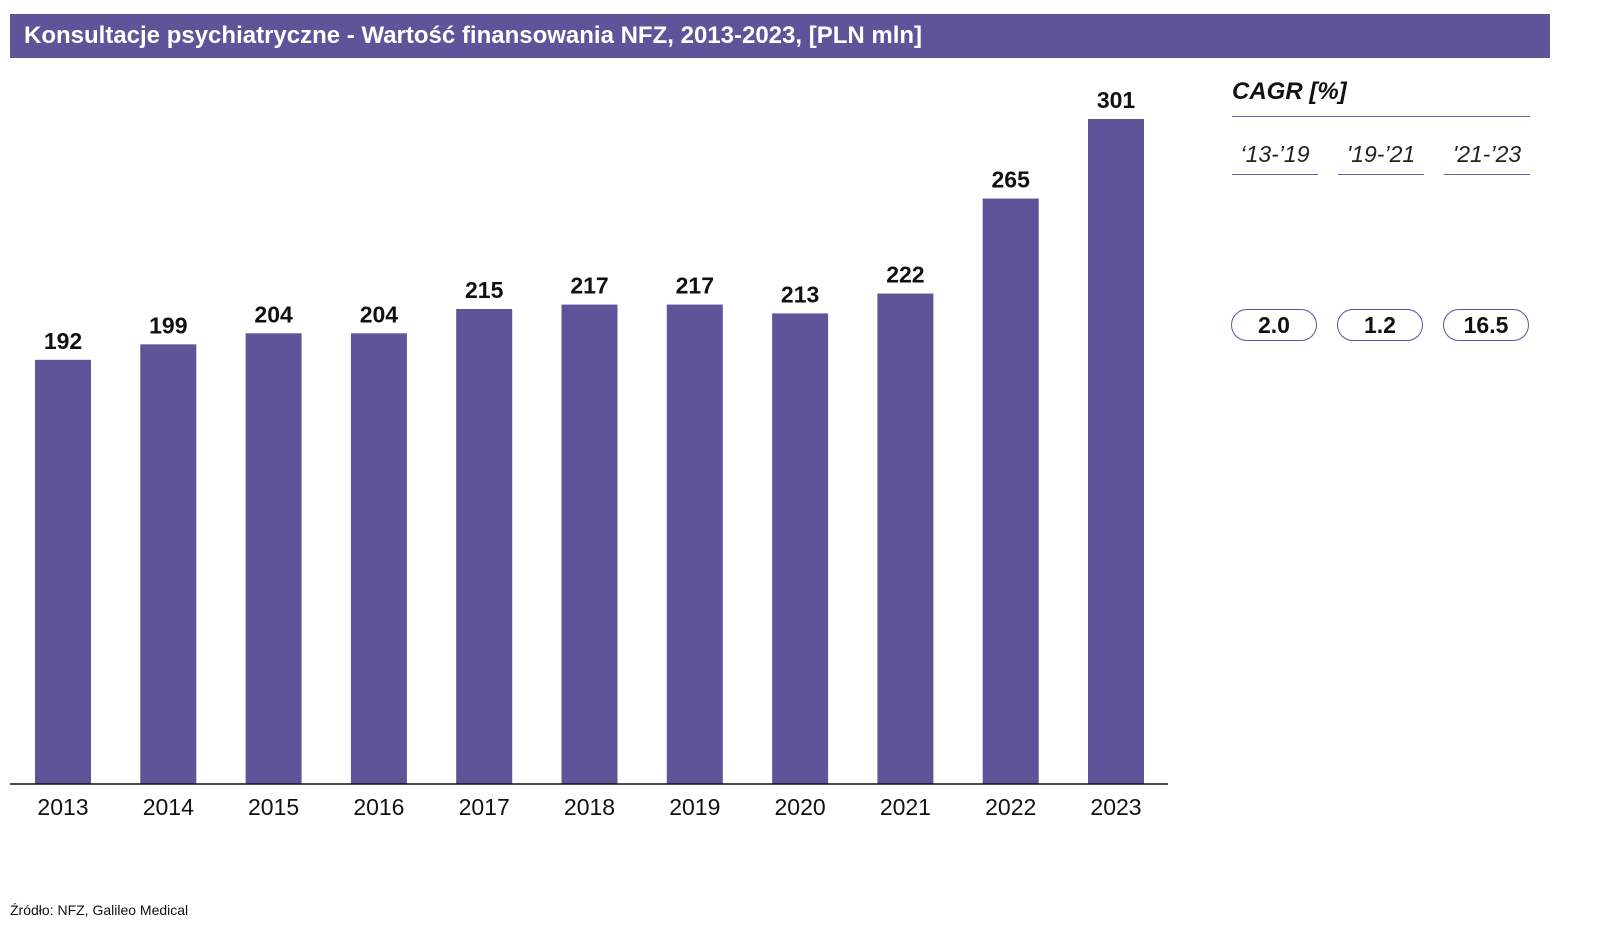 The height and width of the screenshot is (946, 1600). Describe the element at coordinates (63, 341) in the screenshot. I see `data-label: 192` at that location.